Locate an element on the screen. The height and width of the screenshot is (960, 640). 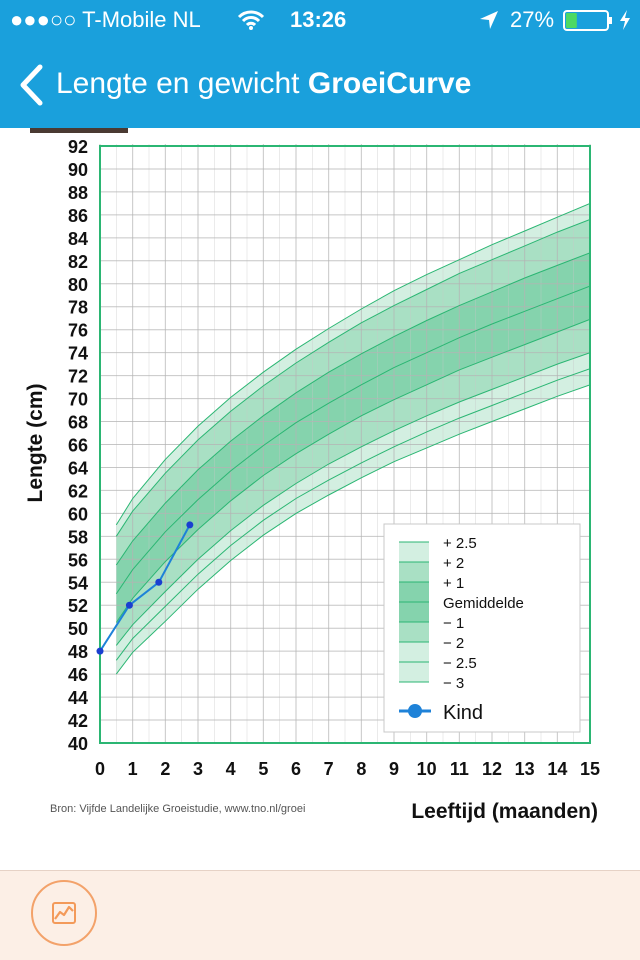
y-tick-label: 90 is located at coordinates (78, 170).